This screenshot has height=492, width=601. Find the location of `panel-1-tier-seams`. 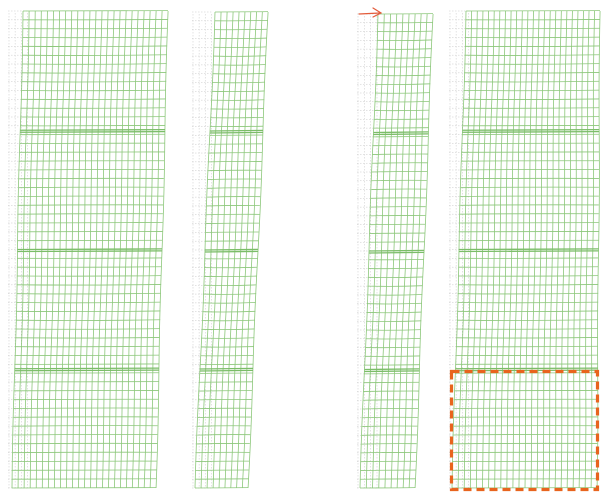

panel-1-tier-seams is located at coordinates (90, 250).